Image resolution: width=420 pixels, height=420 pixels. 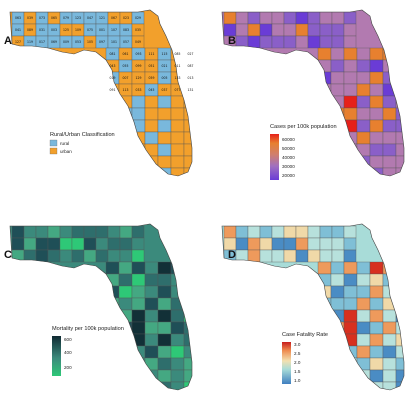 What do you see at coordinates (30, 30) in the screenshot?
I see `county-code: 089` at bounding box center [30, 30].